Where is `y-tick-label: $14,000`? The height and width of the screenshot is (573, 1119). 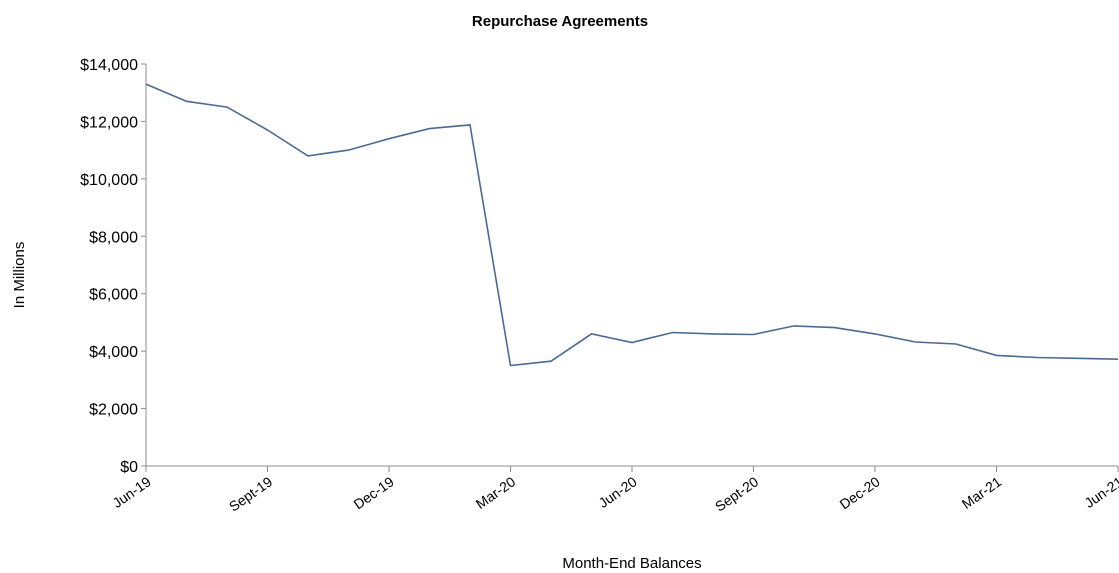
y-tick-label: $14,000 is located at coordinates (109, 65).